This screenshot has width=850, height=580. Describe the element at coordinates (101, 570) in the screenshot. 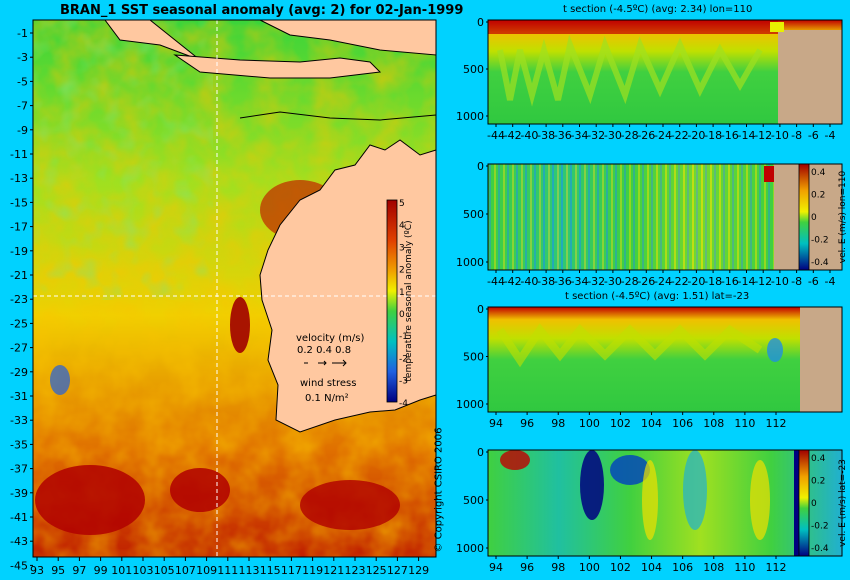

I see `lon-tick-label: 99` at that location.